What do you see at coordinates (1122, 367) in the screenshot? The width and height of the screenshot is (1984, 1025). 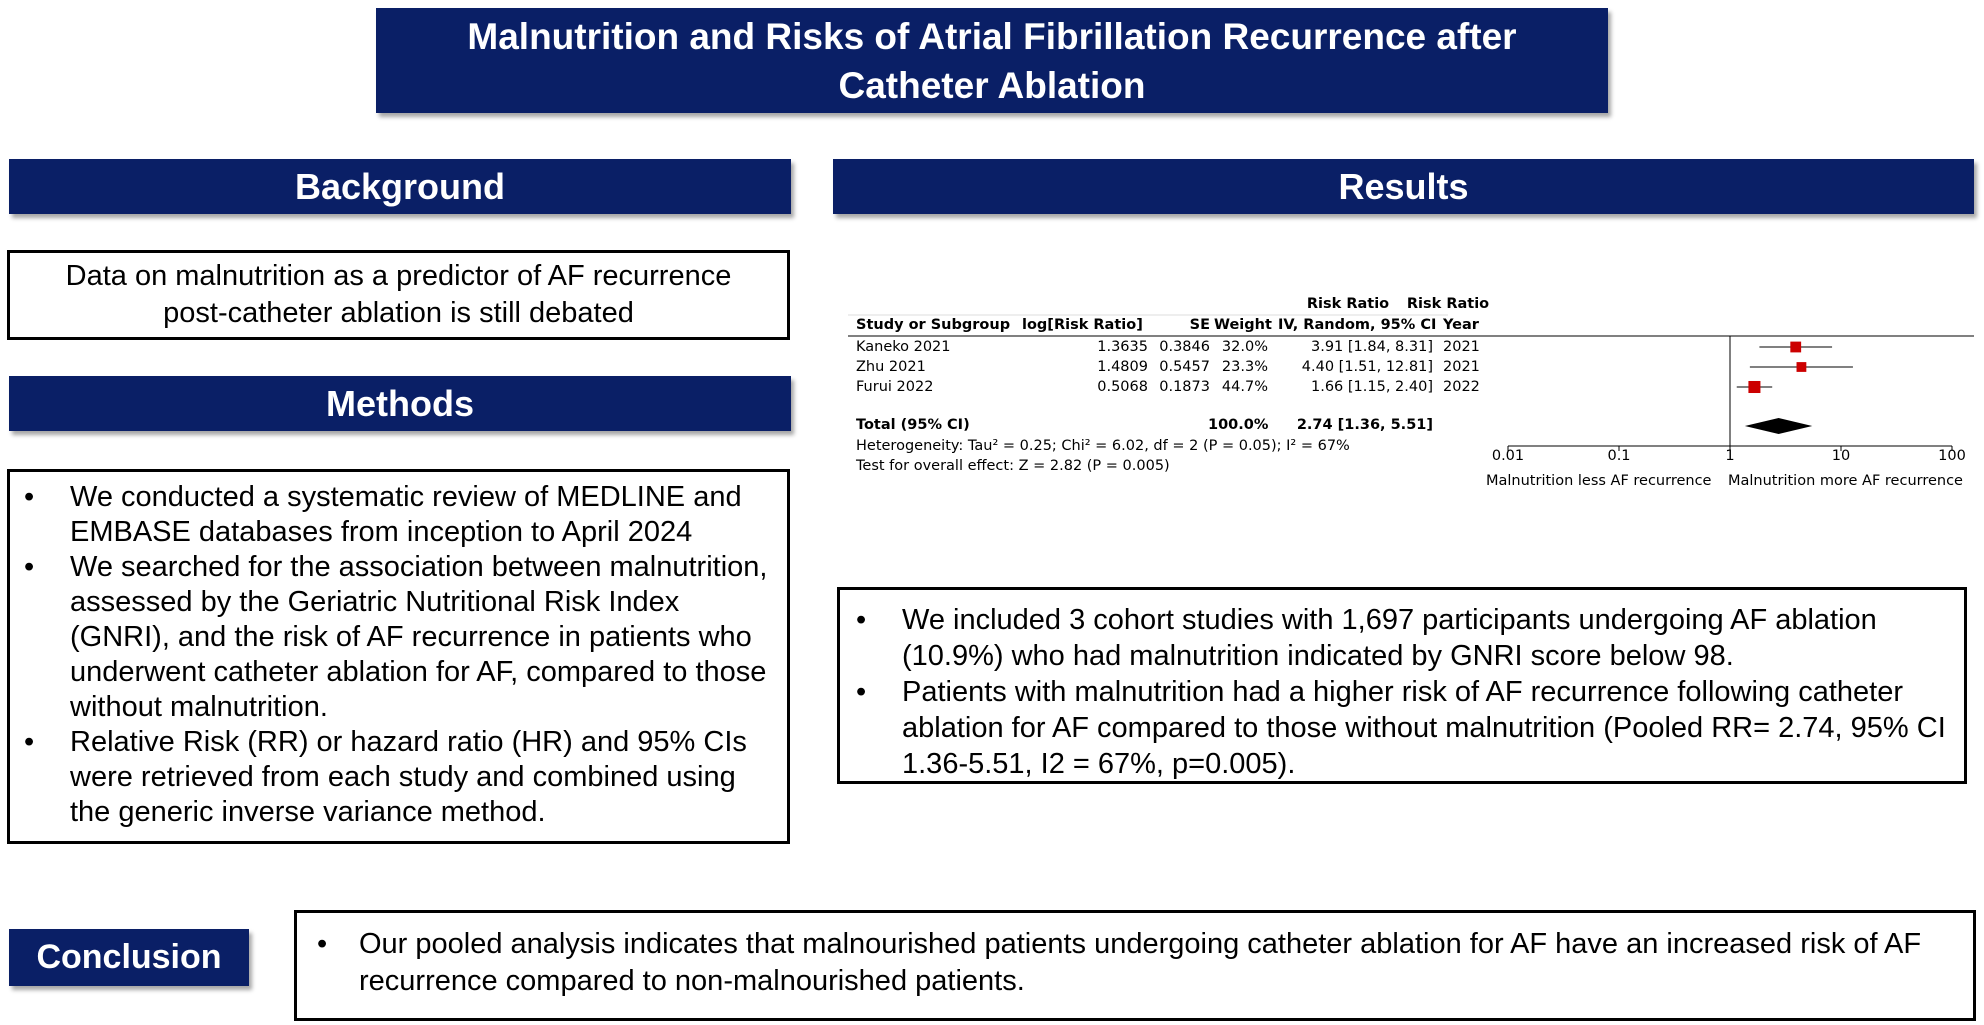 I see `study-logrr: 1.4809` at bounding box center [1122, 367].